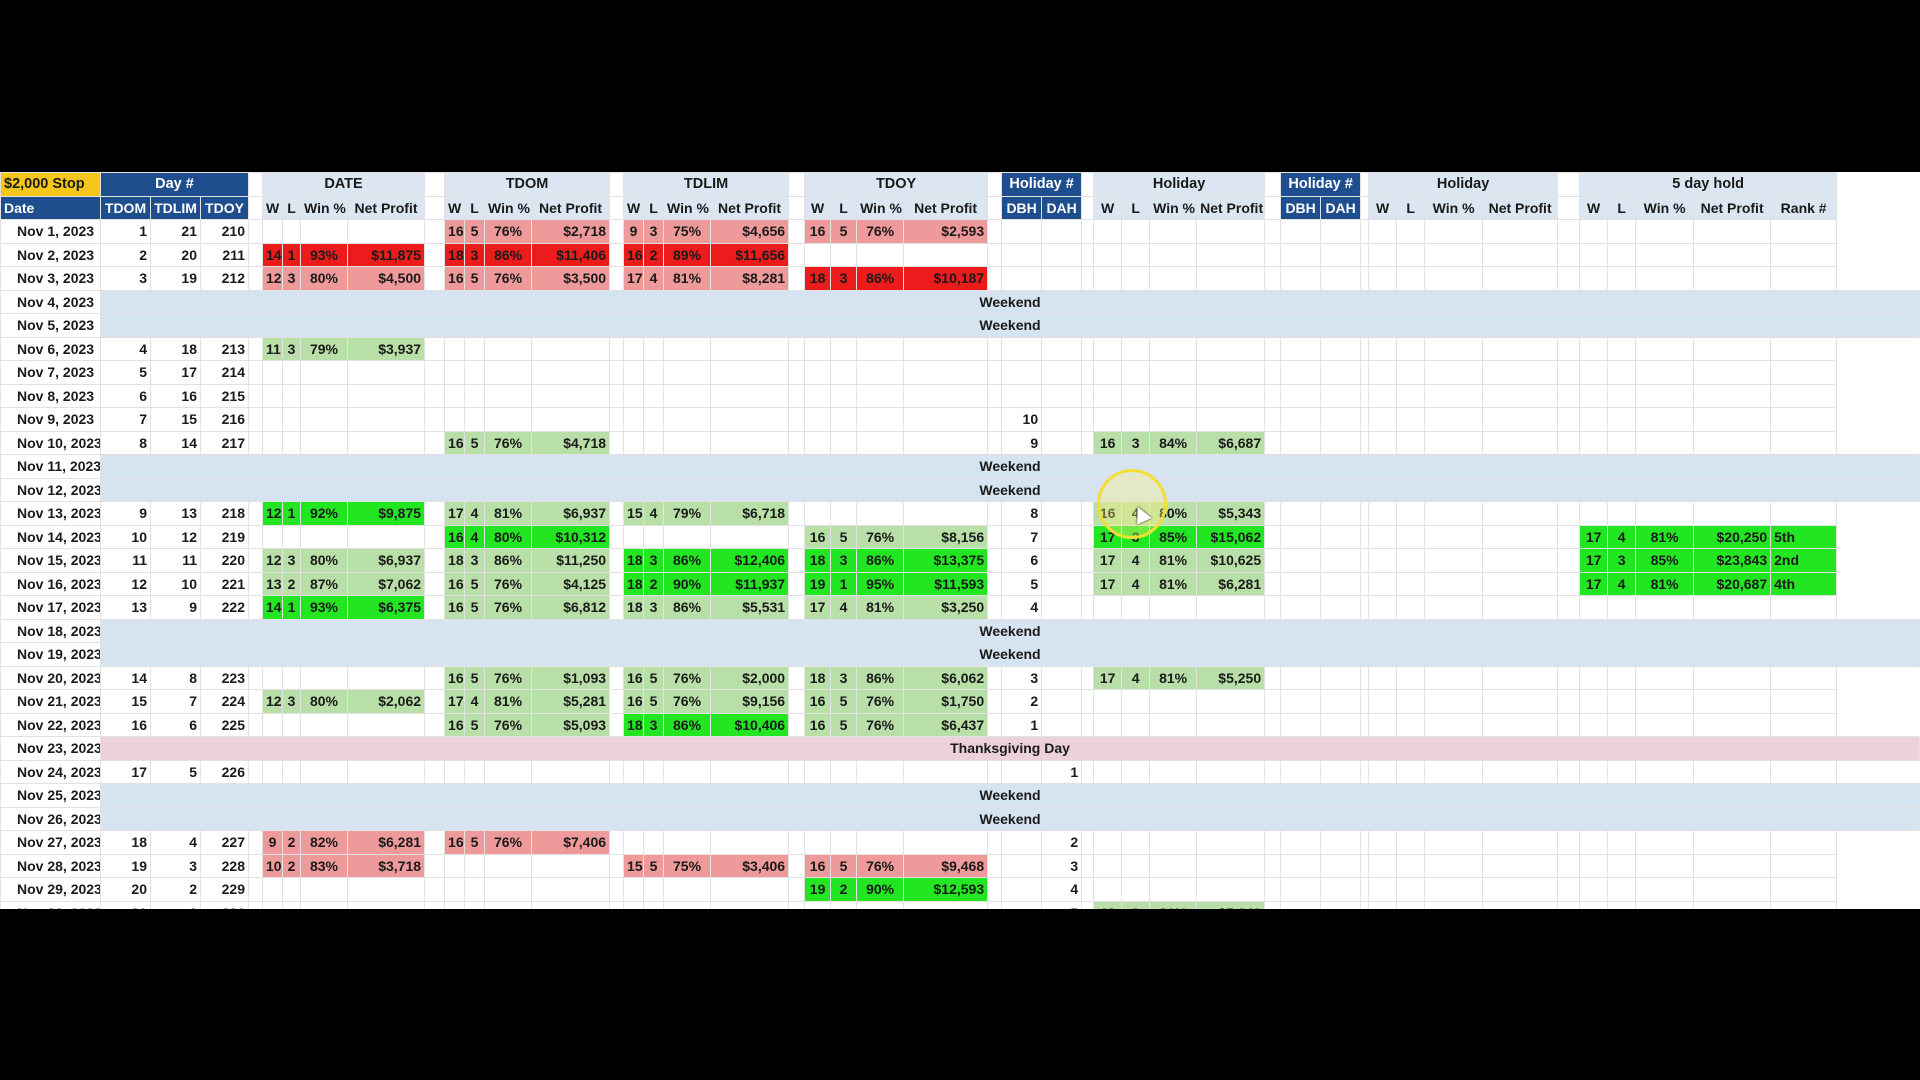 Image resolution: width=1920 pixels, height=1080 pixels. What do you see at coordinates (324, 254) in the screenshot?
I see `win-pct-cell: 93%` at bounding box center [324, 254].